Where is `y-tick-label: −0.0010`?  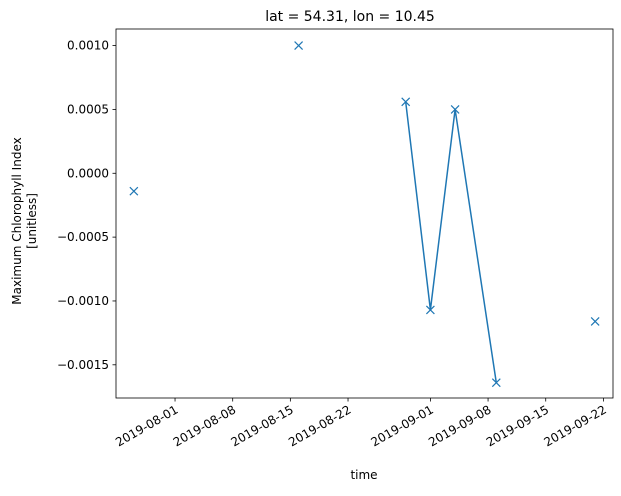
y-tick-label: −0.0010 is located at coordinates (83, 301).